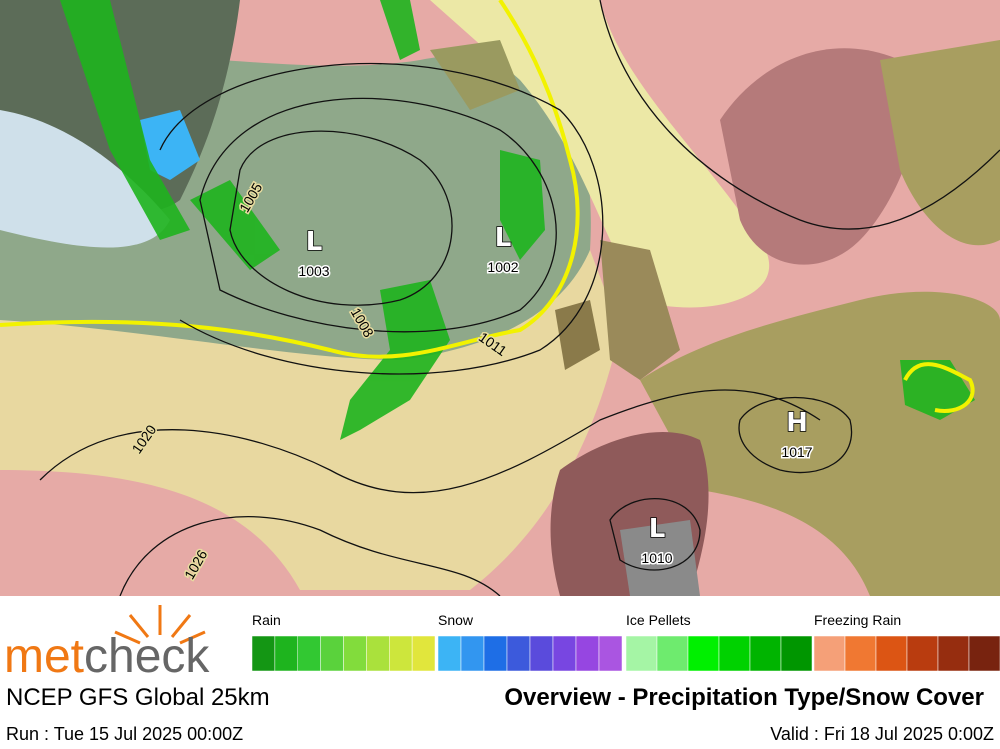 This screenshot has width=1000, height=749. What do you see at coordinates (502, 267) in the screenshot?
I see `pressure-value: 1002` at bounding box center [502, 267].